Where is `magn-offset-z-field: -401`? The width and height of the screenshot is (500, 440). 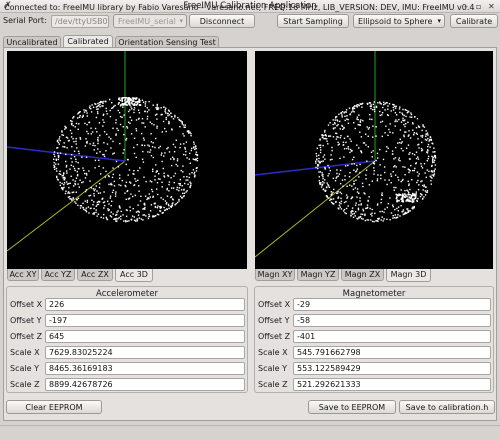
magn-offset-z-field: -401 is located at coordinates (392, 336).